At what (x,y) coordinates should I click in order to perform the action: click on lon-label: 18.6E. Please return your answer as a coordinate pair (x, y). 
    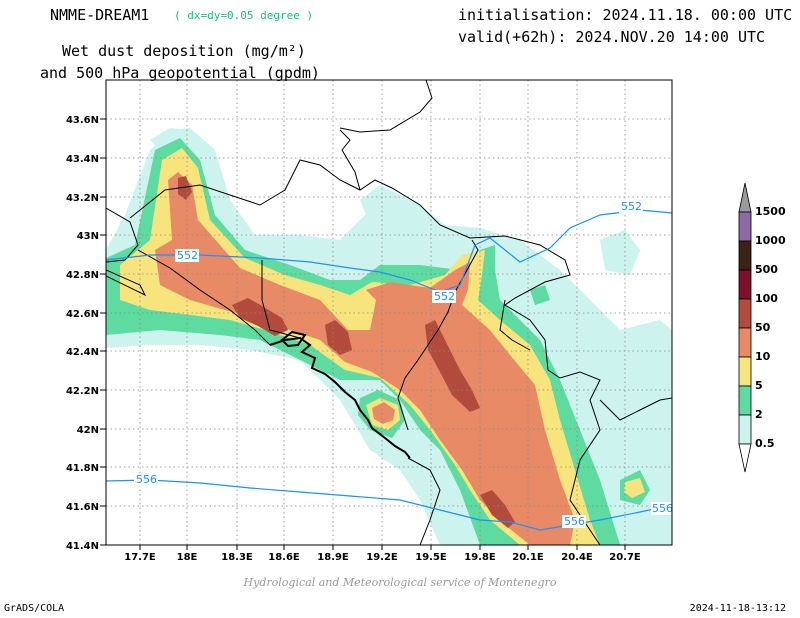
    Looking at the image, I should click on (284, 557).